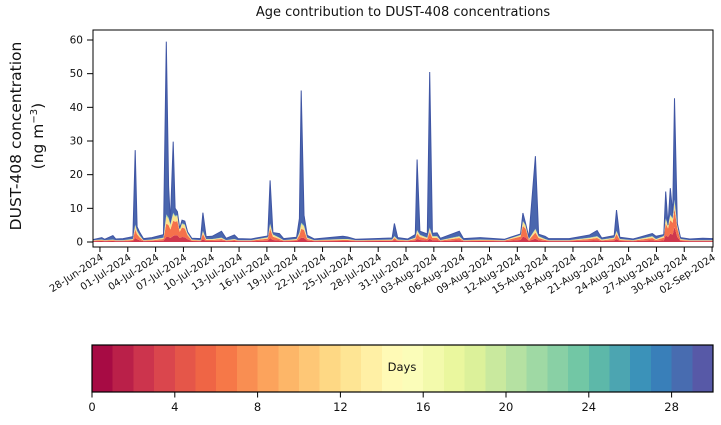 The image size is (721, 425). I want to click on y-tick-label: 40, so click(76, 108).